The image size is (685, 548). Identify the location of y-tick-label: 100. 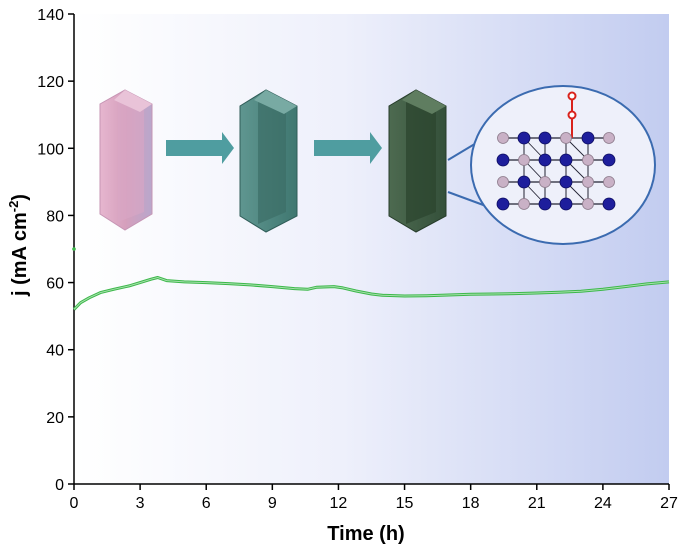
(50, 149).